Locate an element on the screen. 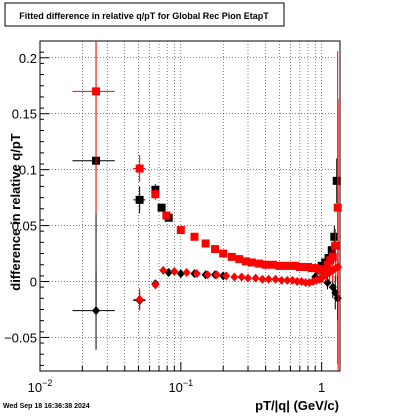  x-tick-label: 10⁻¹ is located at coordinates (180, 386).